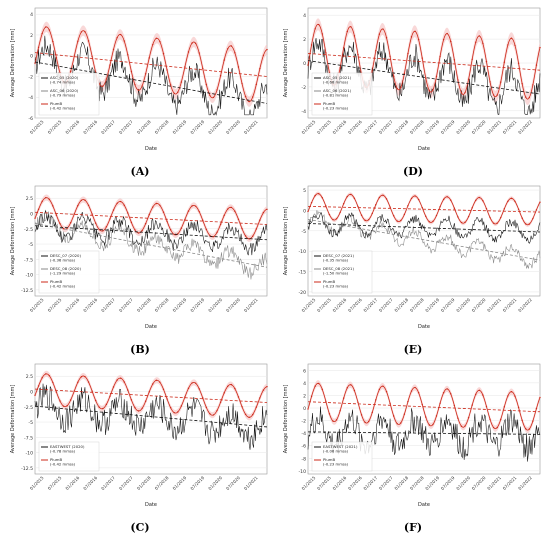  What do you see at coordinates (304, 396) in the screenshot?
I see `y-tick-label: 2` at bounding box center [304, 396].